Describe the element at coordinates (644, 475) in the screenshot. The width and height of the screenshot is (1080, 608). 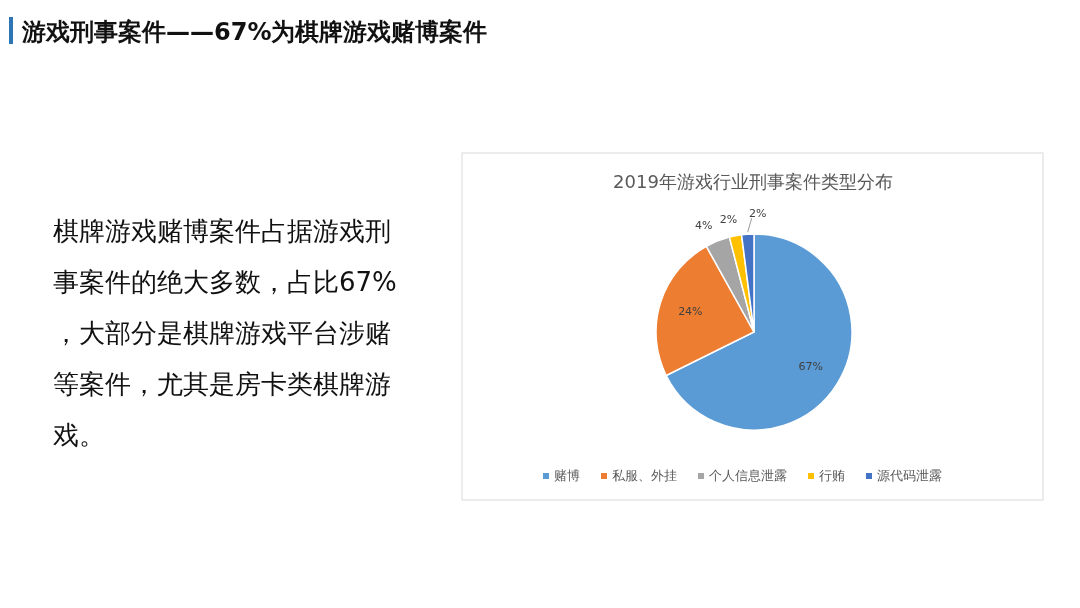
I see `legend-label: 私服、外挂` at that location.